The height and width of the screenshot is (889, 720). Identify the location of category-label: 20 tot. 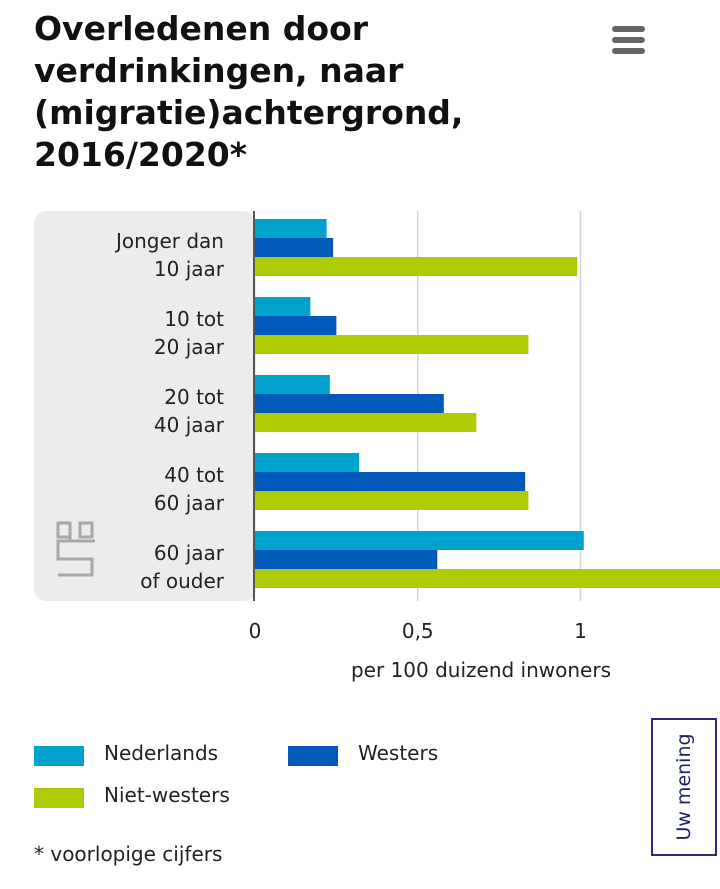
(194, 397).